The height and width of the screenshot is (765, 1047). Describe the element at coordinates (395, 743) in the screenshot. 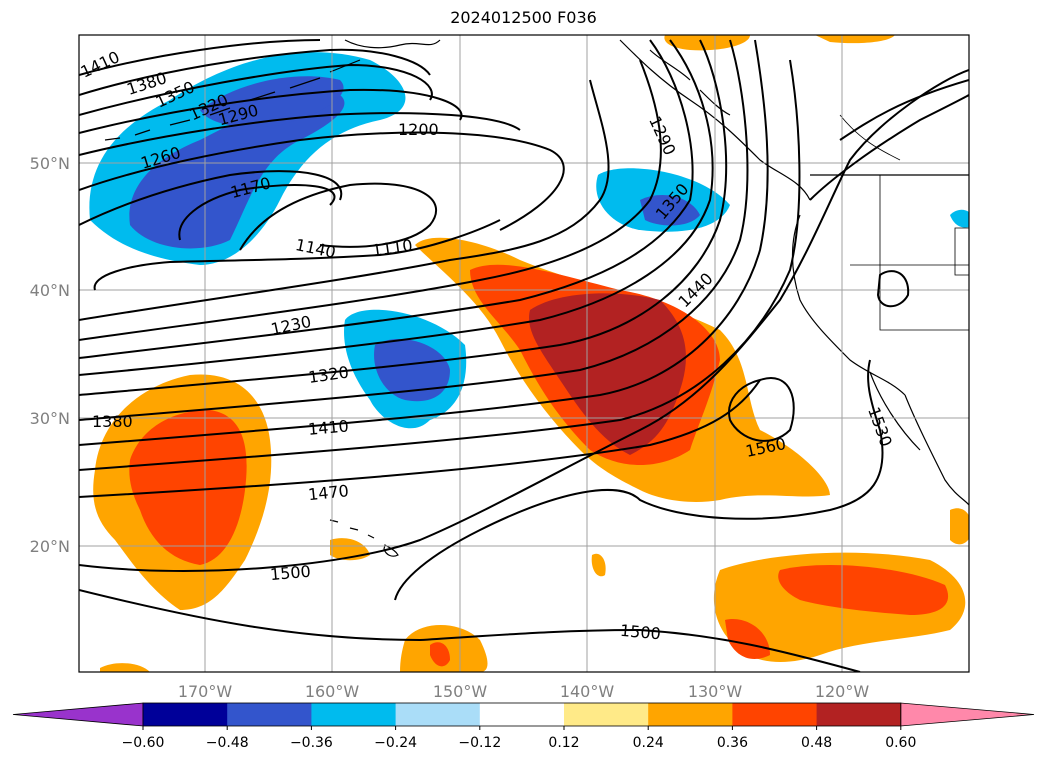

I see `colorbar-tick-label: −0.24` at that location.